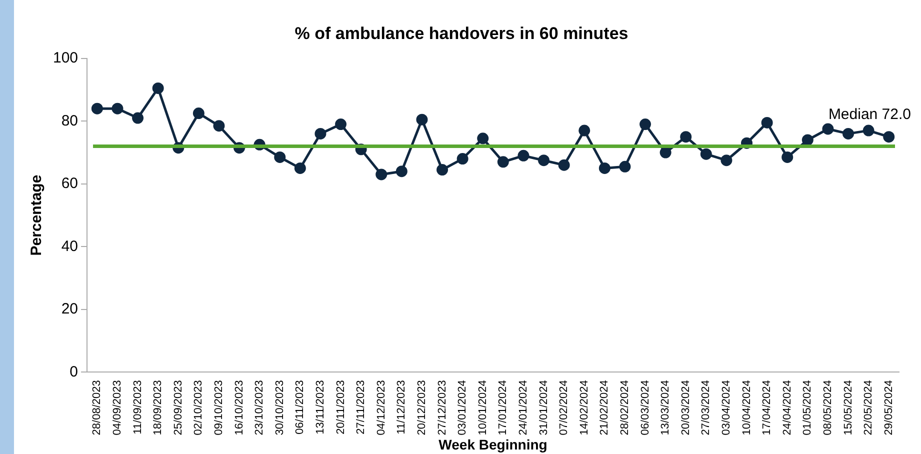 The width and height of the screenshot is (921, 454). What do you see at coordinates (726, 408) in the screenshot?
I see `x-tick-label: 03/04/2024` at bounding box center [726, 408].